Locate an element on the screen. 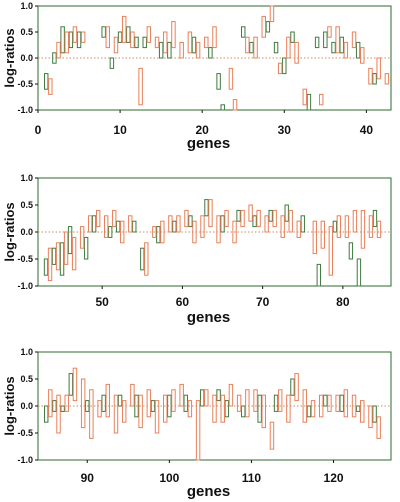 The width and height of the screenshot is (400, 502). x-tick-label: 0 is located at coordinates (38, 130).